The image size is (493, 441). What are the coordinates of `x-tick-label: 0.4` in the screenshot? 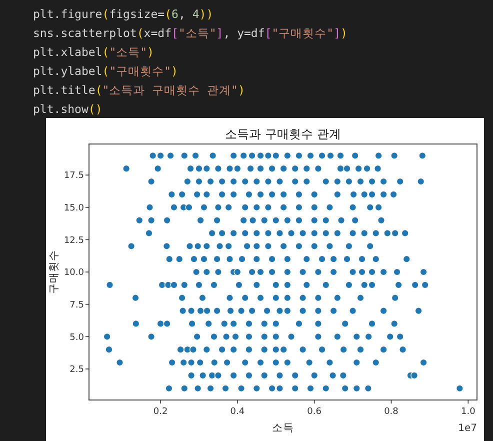 It's located at (237, 412).